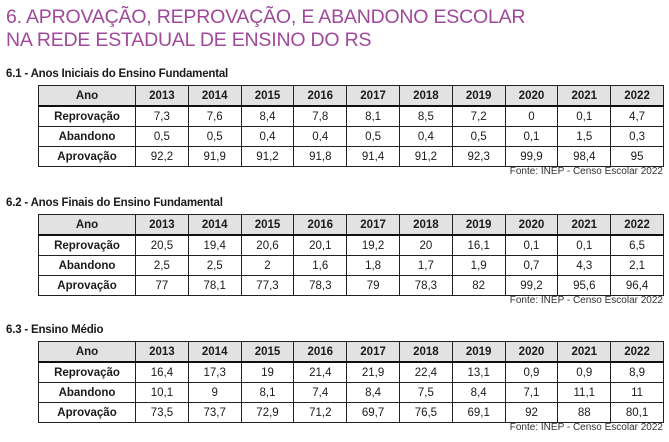 The height and width of the screenshot is (442, 669). Describe the element at coordinates (214, 156) in the screenshot. I see `table-cell: 91,9` at that location.